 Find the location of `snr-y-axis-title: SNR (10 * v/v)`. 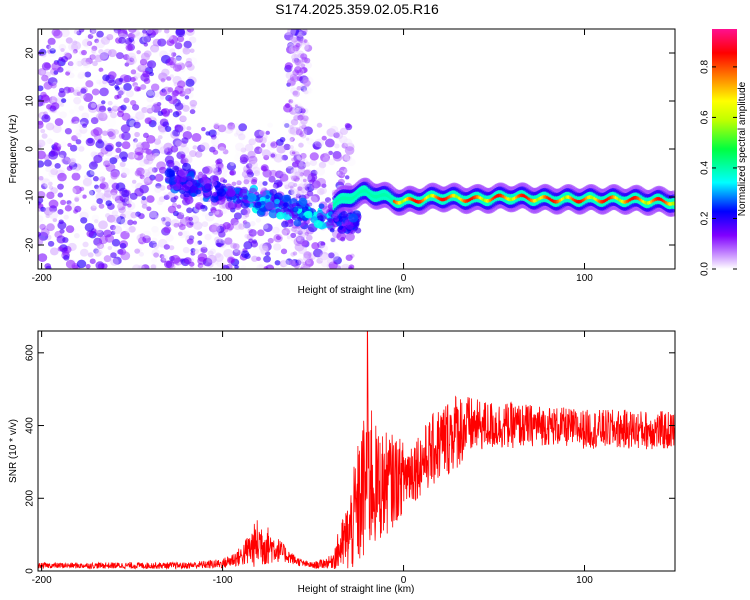

snr-y-axis-title: SNR (10 * v/v) is located at coordinates (13, 451).